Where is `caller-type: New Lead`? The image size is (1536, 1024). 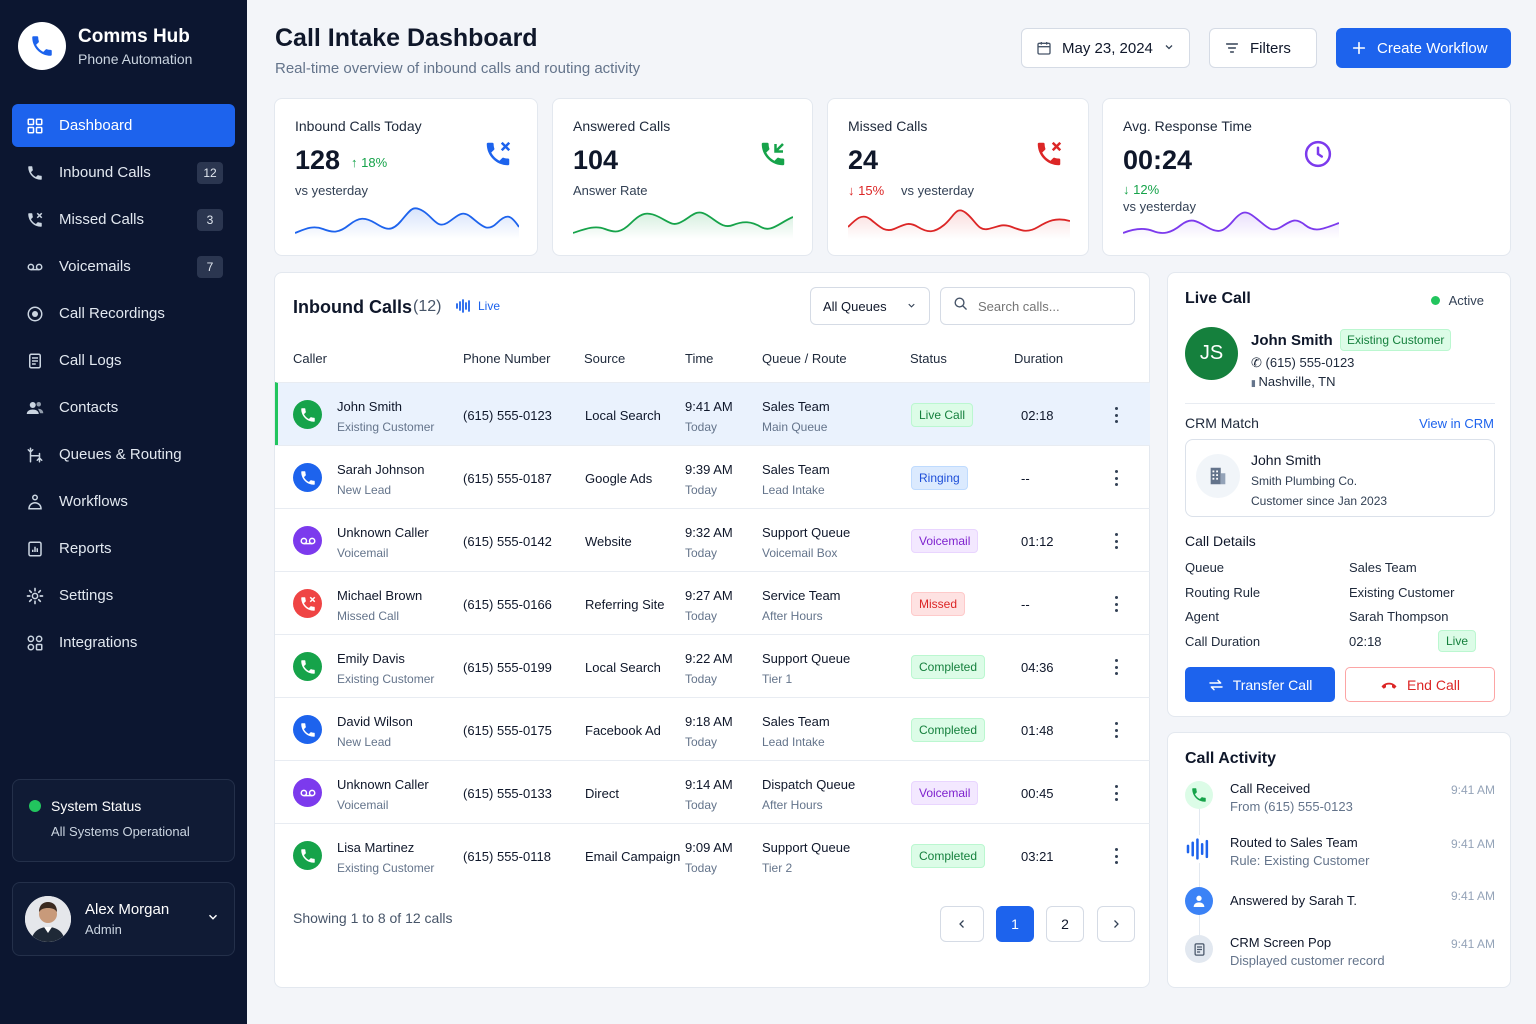 caller-type: New Lead is located at coordinates (364, 742).